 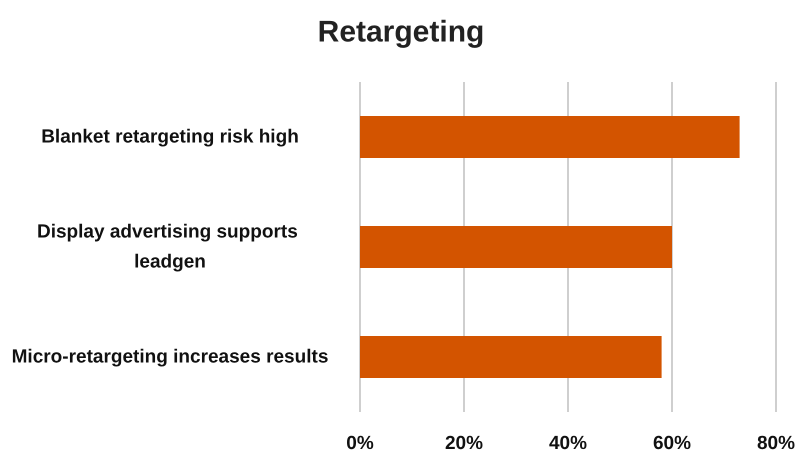 I want to click on y-tick-label: Micro-retargeting increases results, so click(x=170, y=357).